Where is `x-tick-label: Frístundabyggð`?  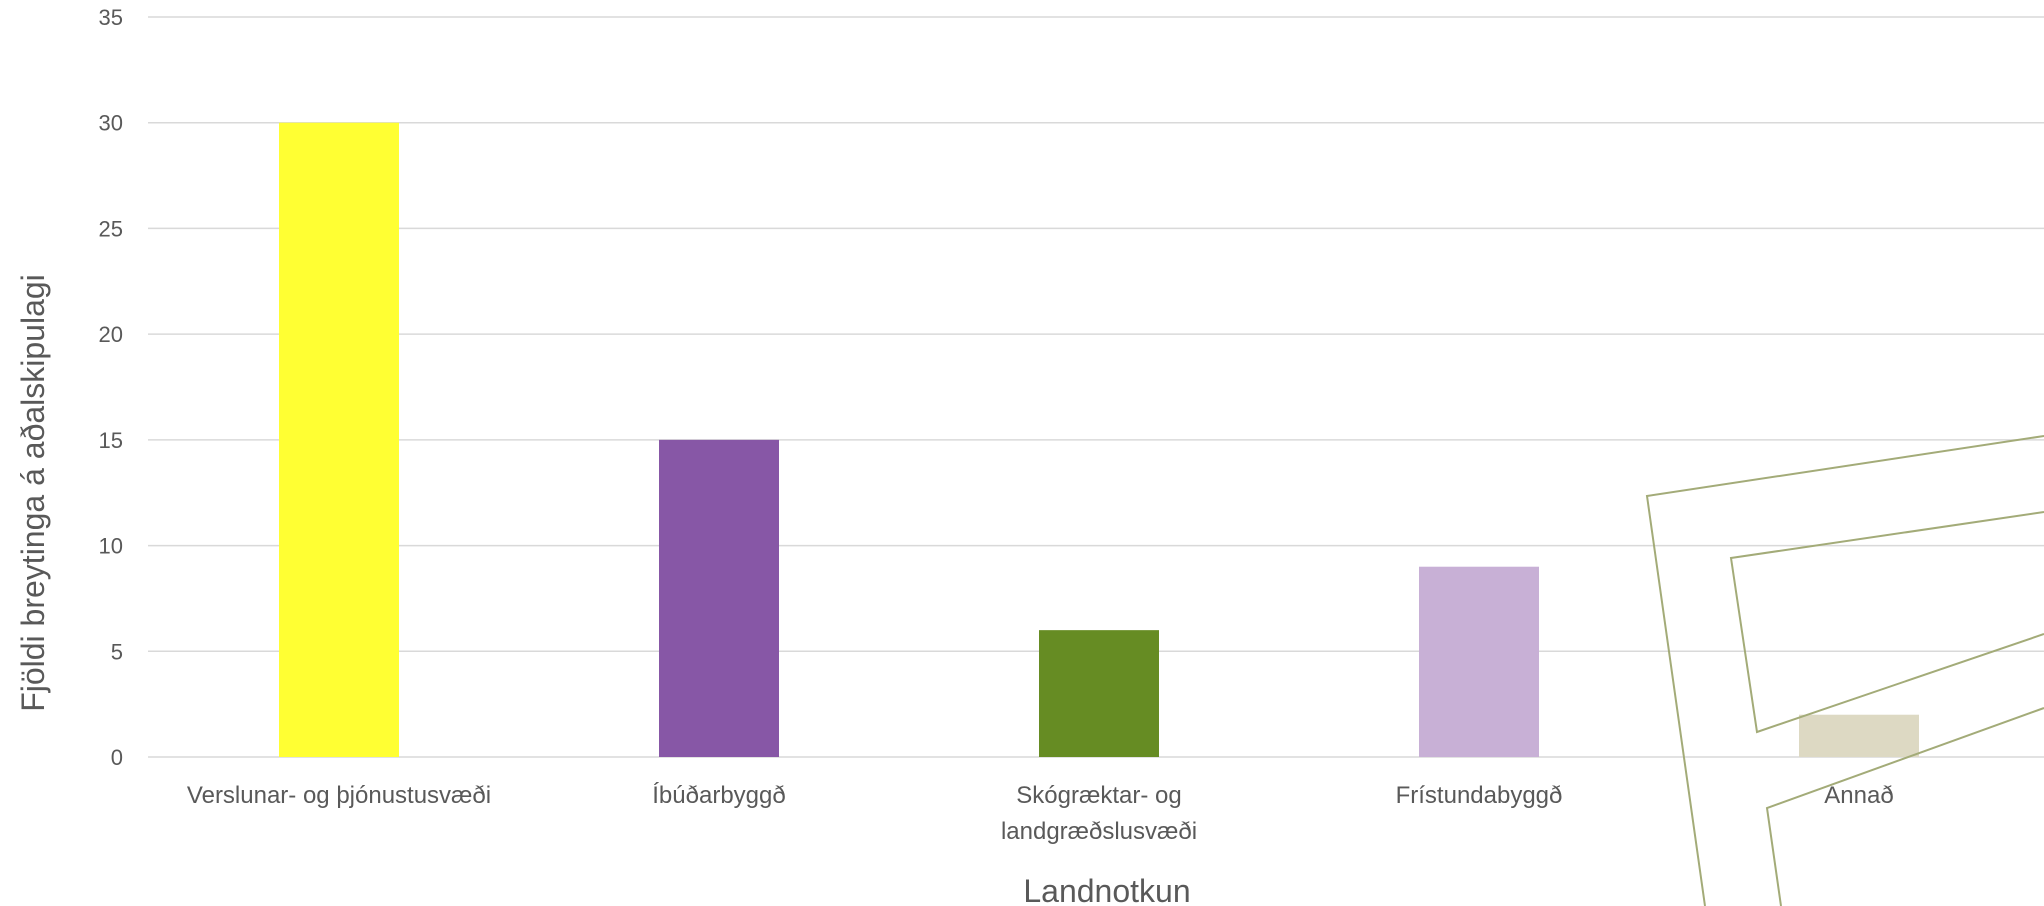 x-tick-label: Frístundabyggð is located at coordinates (1479, 795).